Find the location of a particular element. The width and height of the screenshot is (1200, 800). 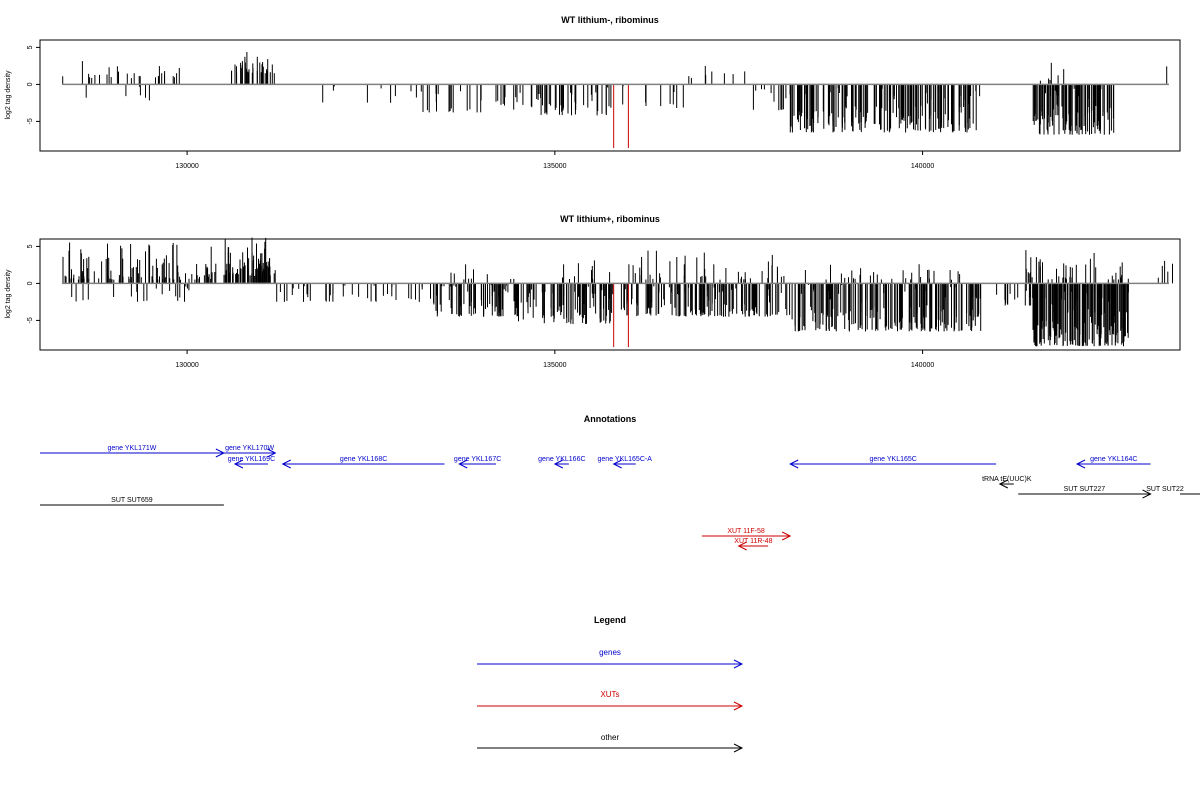

feature-label: tRNA tE(UUC)K is located at coordinates (1007, 479).